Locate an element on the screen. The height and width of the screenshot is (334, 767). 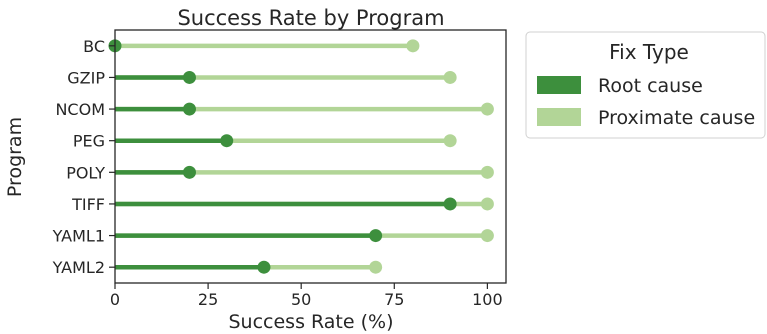
x-tick-label-50: 50 is located at coordinates (301, 299).